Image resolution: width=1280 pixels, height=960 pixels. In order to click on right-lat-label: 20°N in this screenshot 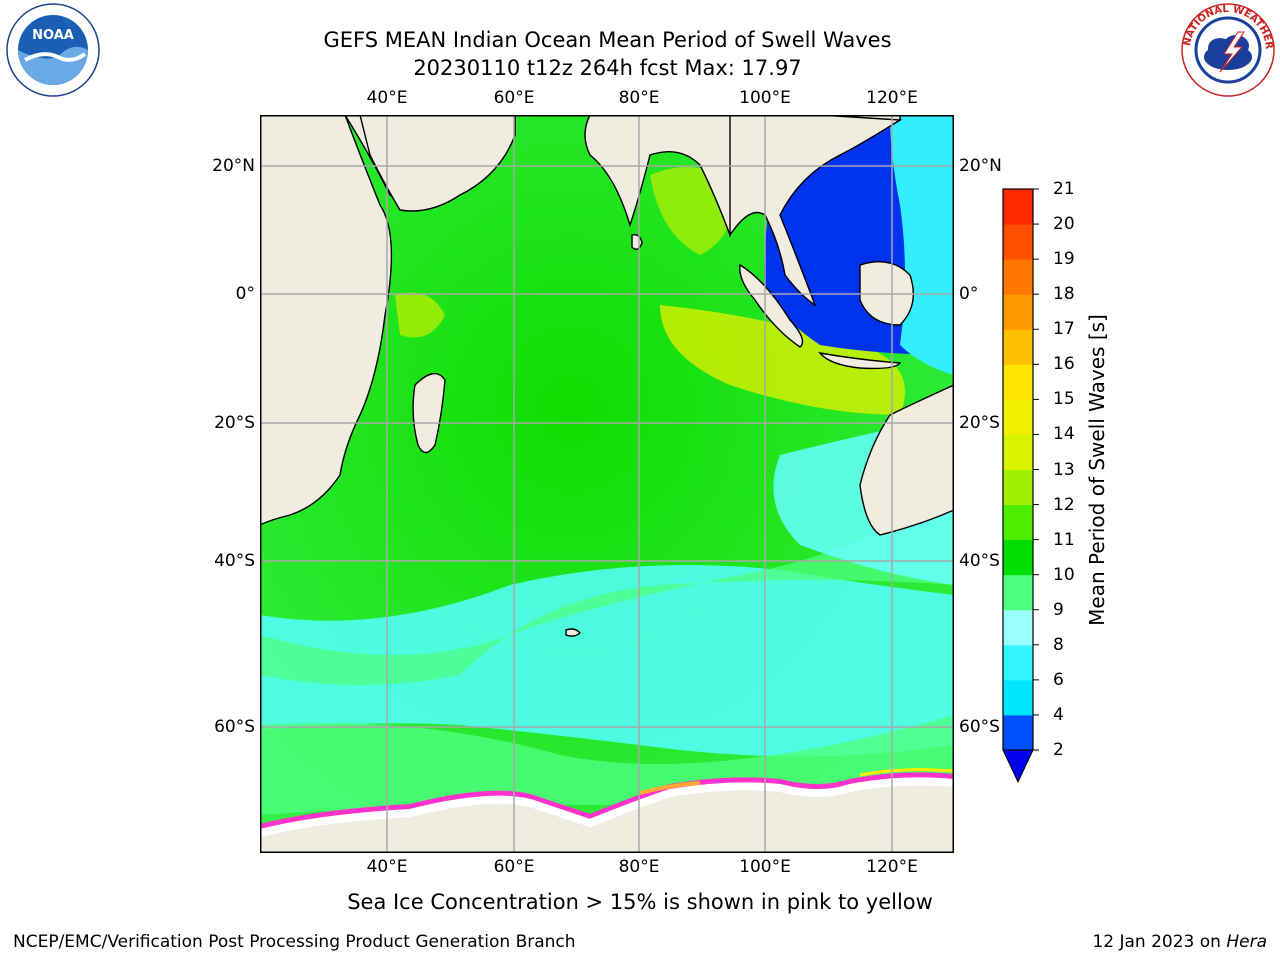, I will do `click(980, 166)`.